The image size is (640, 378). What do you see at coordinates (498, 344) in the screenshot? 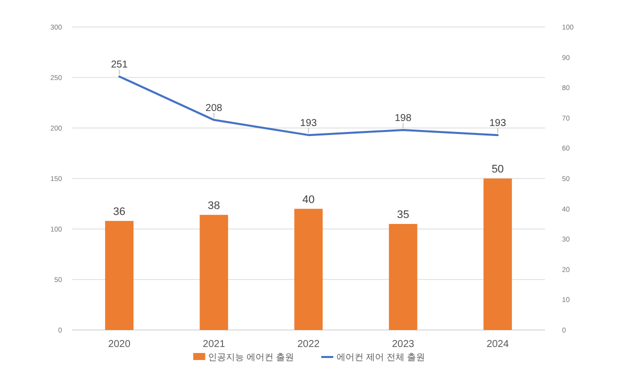
I see `x-tick-label: 2024` at bounding box center [498, 344].